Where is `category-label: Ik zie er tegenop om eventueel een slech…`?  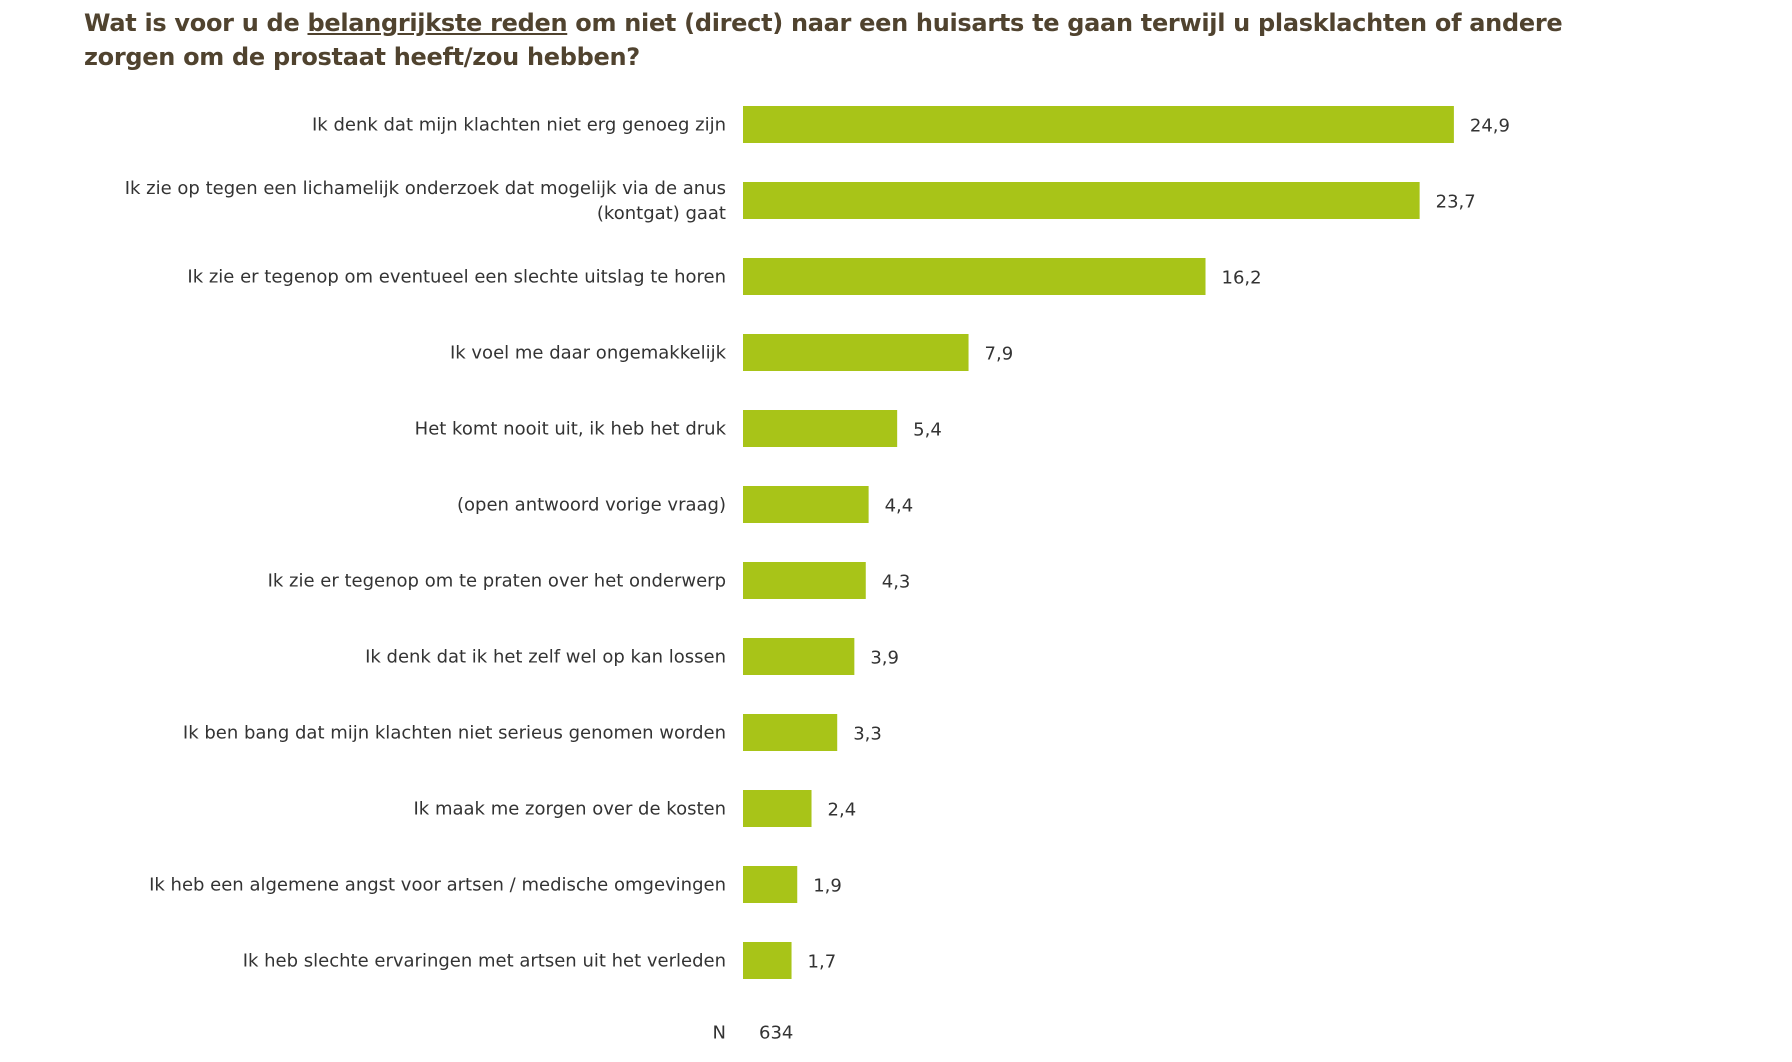
category-label: Ik zie er tegenop om eventueel een slech… is located at coordinates (456, 277).